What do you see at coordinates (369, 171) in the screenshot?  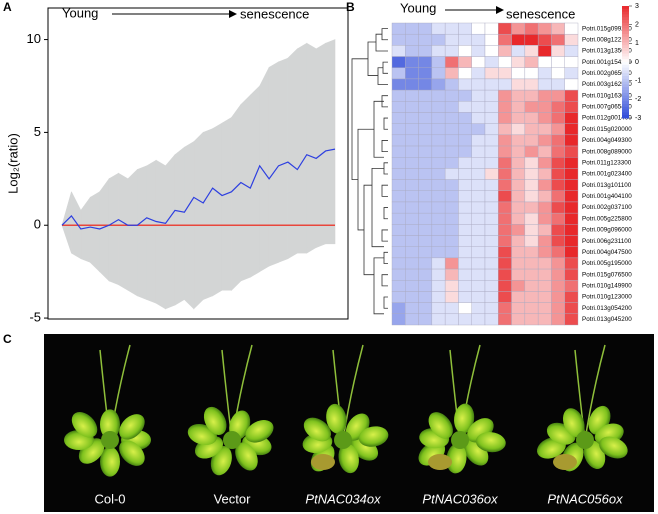 I see `dendrogram` at bounding box center [369, 171].